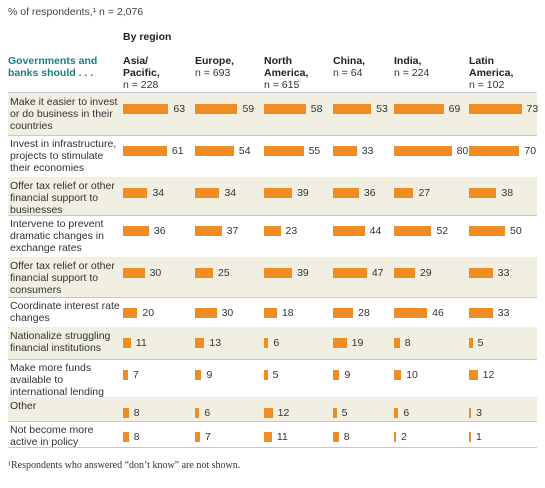 This screenshot has width=545, height=488. I want to click on bar-value-label: 2, so click(404, 437).